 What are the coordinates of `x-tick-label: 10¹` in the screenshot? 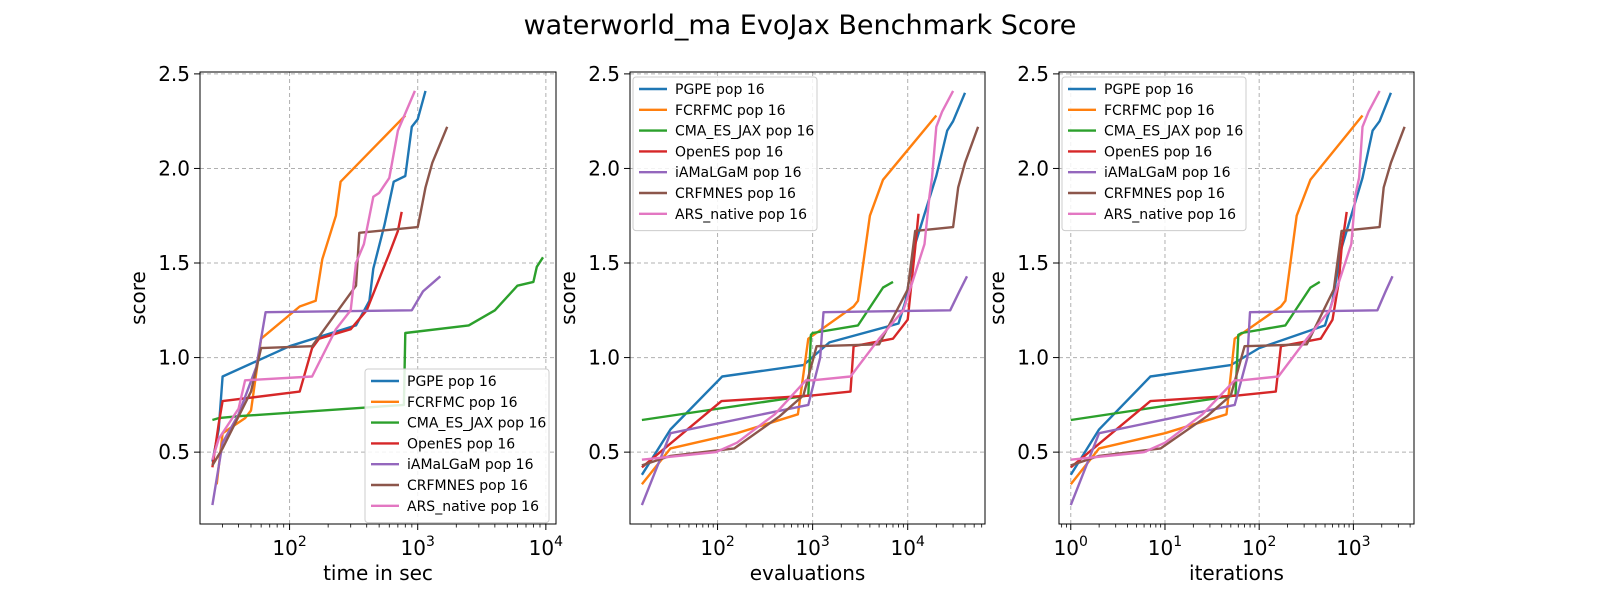 It's located at (1165, 547).